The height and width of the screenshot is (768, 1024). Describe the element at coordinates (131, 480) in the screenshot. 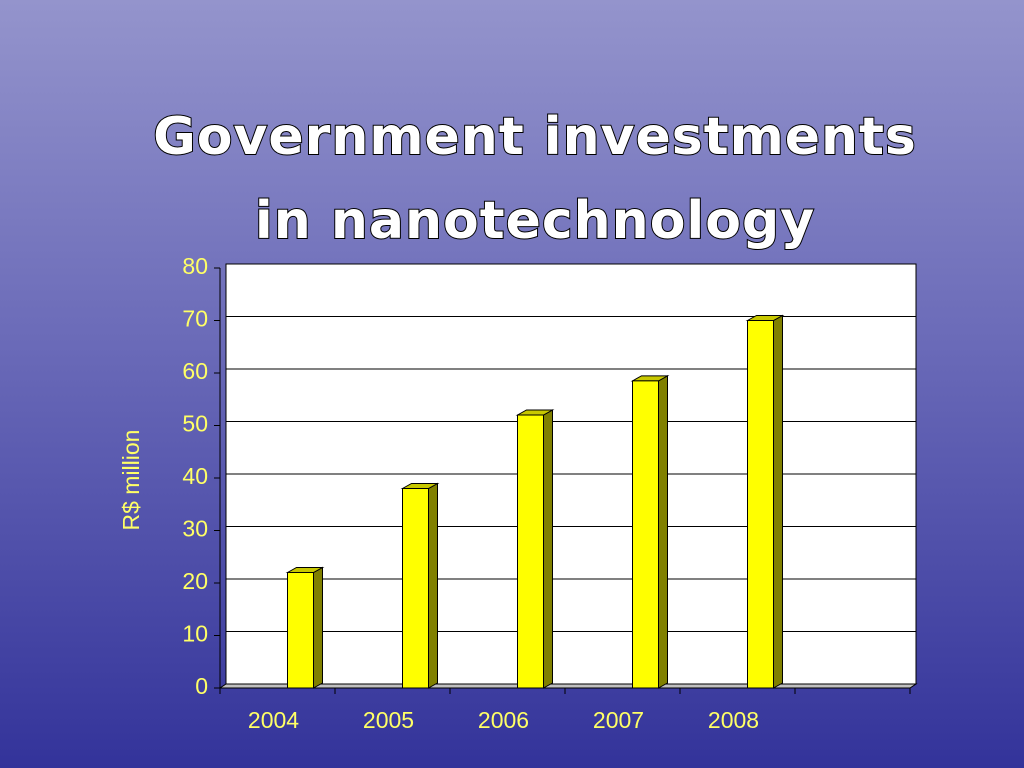

I see `y-axis-label: R$ million` at that location.